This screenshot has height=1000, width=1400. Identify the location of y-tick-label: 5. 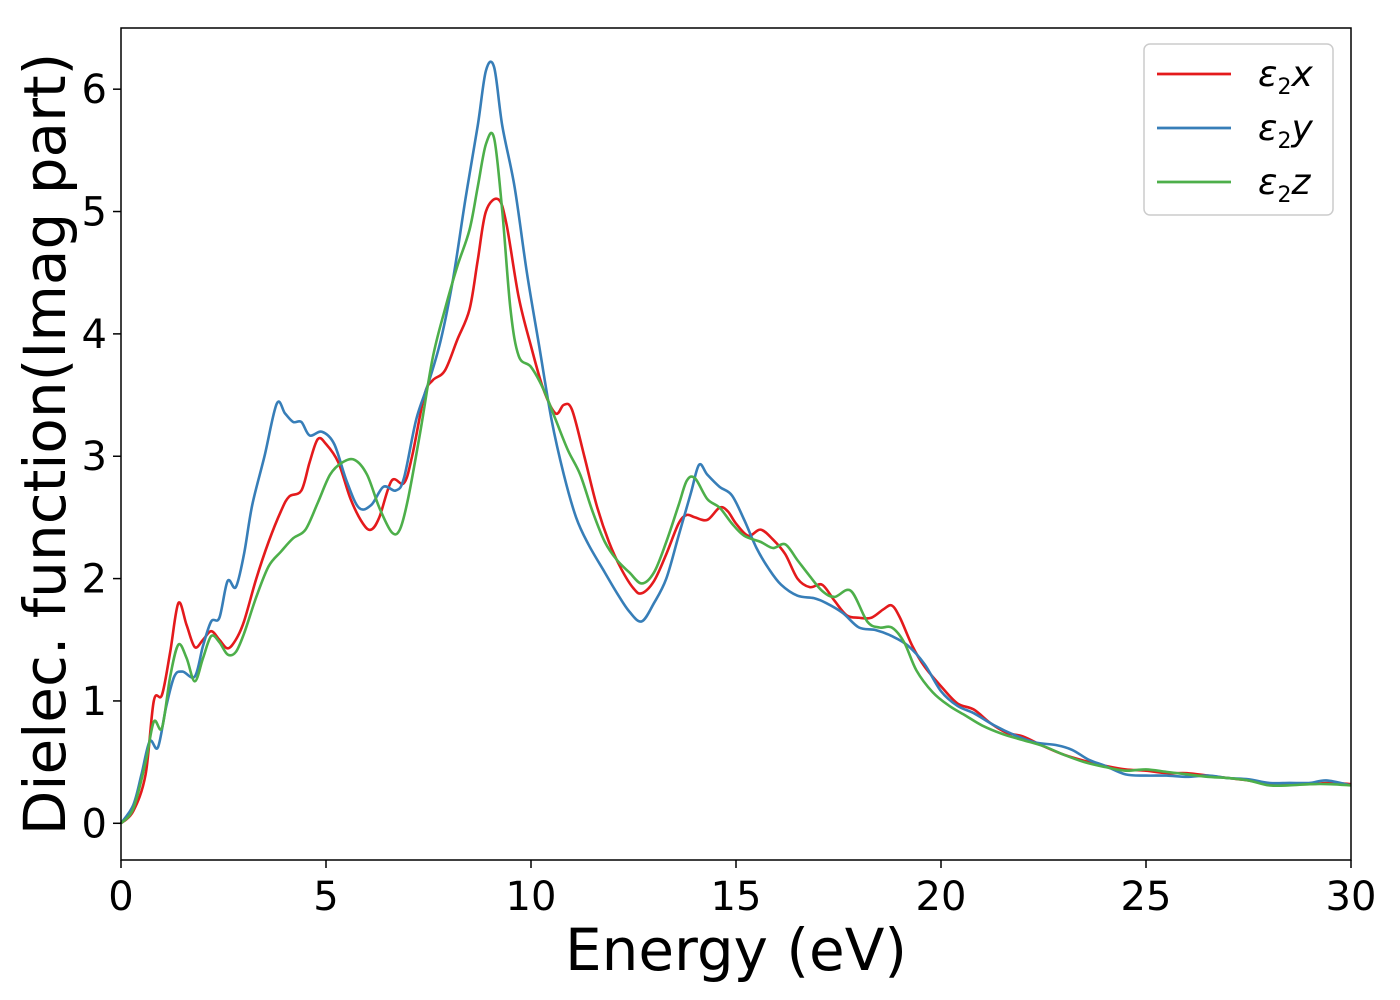
(94, 213).